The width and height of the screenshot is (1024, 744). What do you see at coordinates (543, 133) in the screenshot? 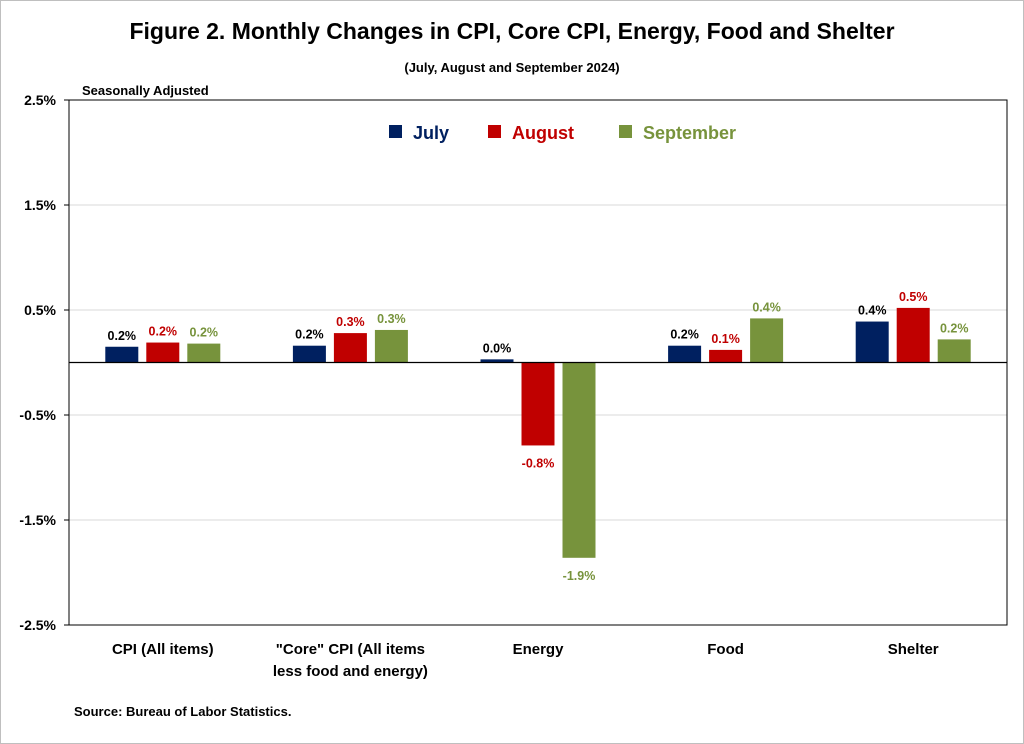
I see `legend-label-august: August` at bounding box center [543, 133].